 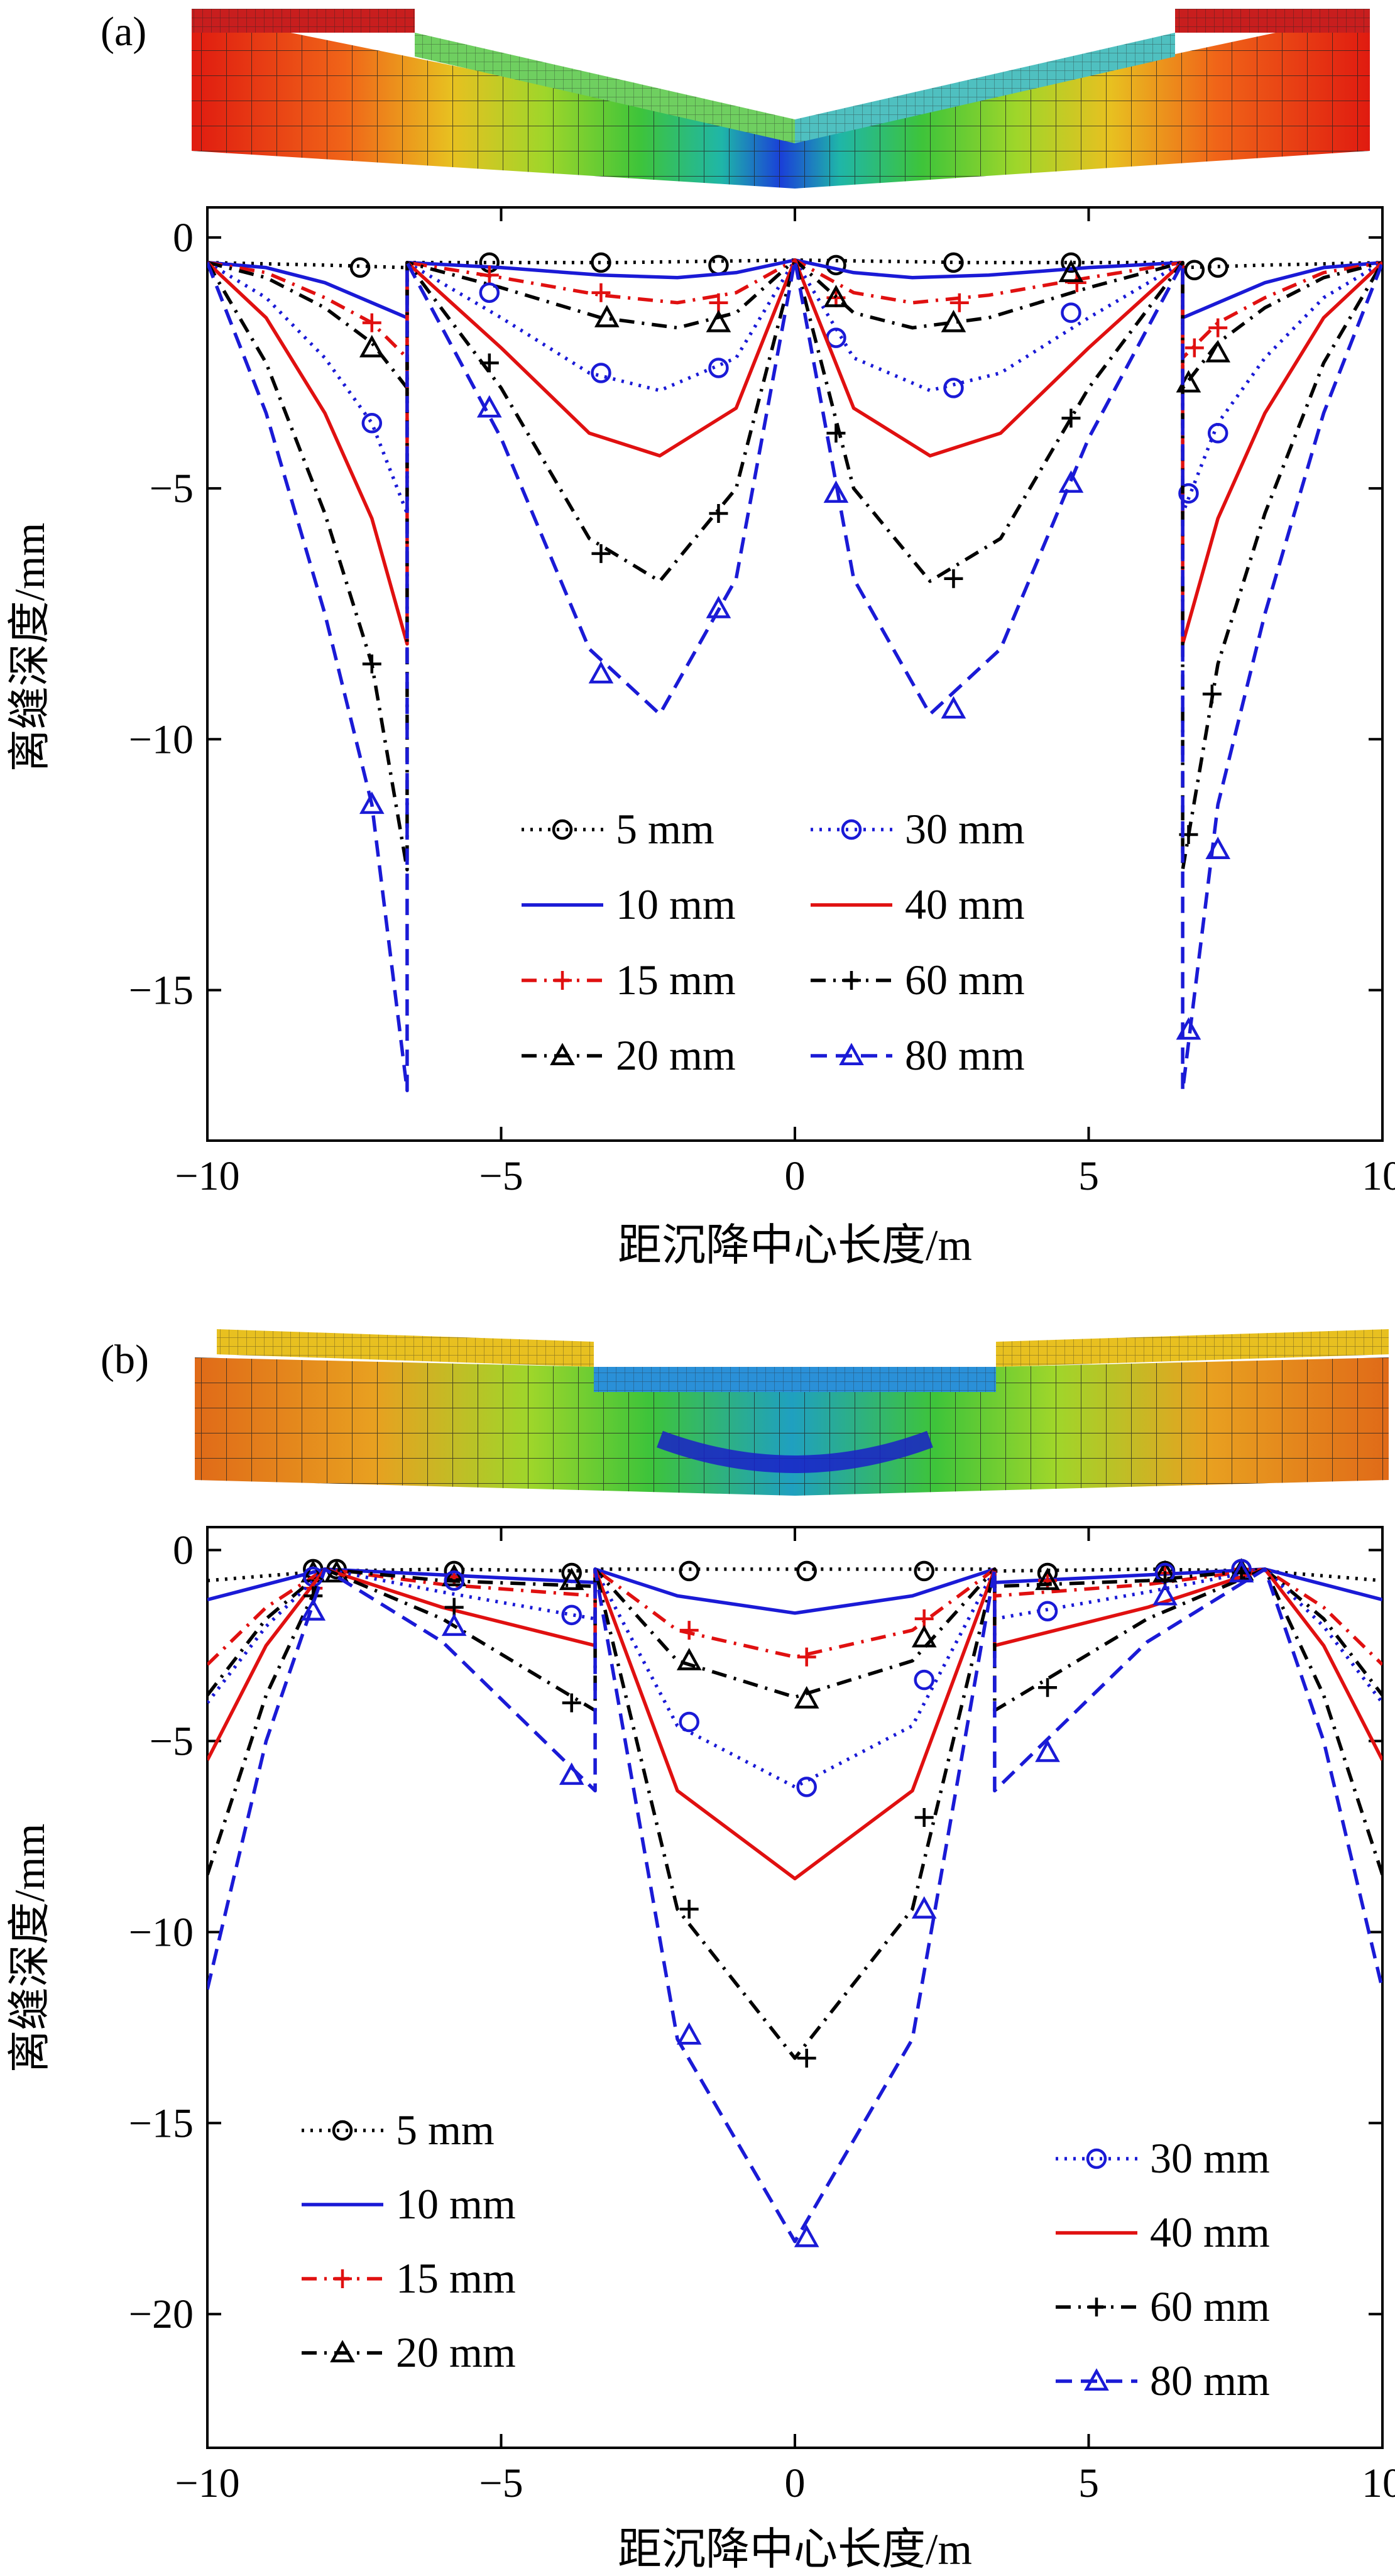 I want to click on panel-label-a: (a), so click(x=123, y=32).